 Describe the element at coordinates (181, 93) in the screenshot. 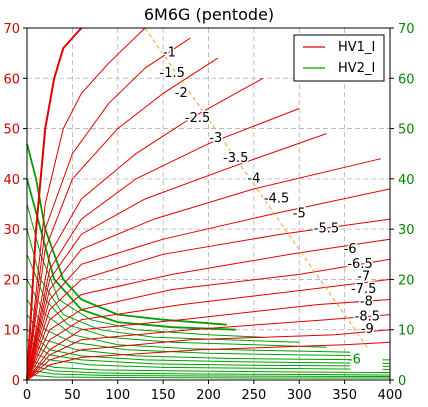

I see `curve-label-3: -2` at that location.